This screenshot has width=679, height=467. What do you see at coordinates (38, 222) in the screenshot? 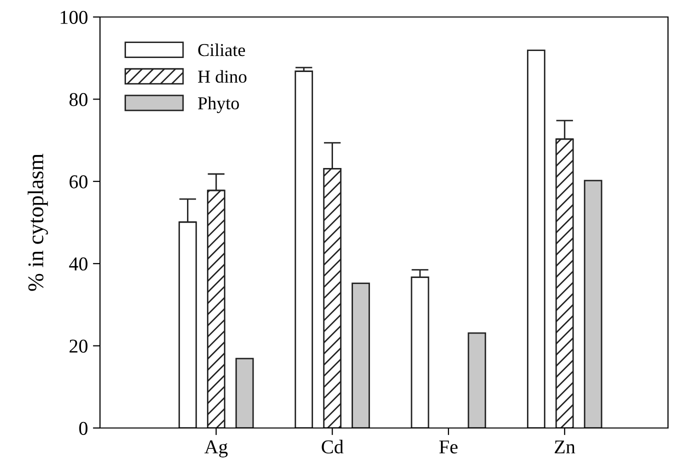
I see `y-axis-title: % in cytoplasm` at bounding box center [38, 222].